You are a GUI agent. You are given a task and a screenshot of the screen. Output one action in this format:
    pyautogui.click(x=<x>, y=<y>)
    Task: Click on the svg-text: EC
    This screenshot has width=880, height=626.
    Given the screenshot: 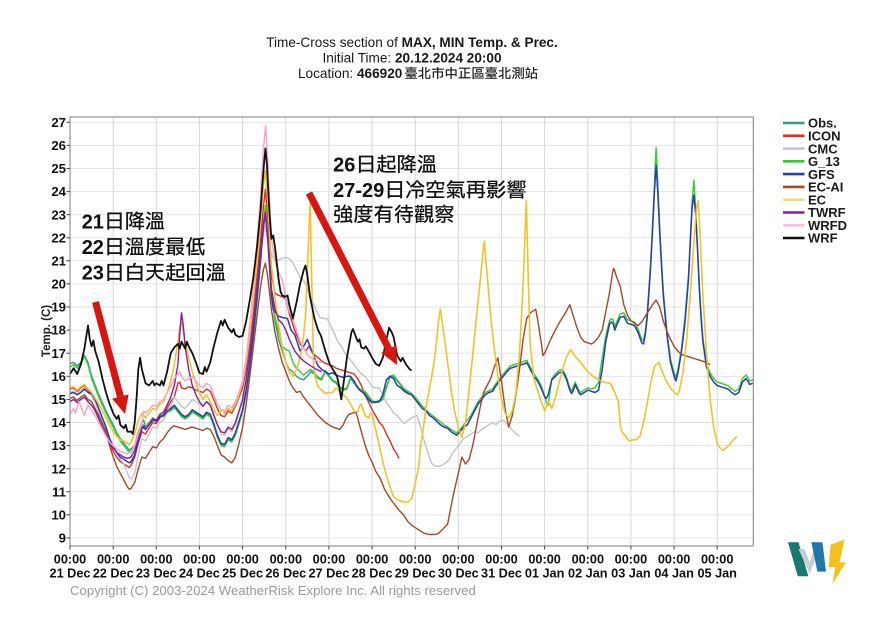 What is the action you would take?
    pyautogui.click(x=817, y=199)
    